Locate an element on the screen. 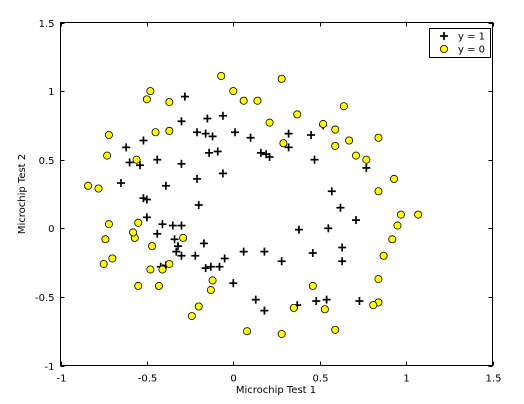  y-tick-label: 1.5 is located at coordinates (47, 24).